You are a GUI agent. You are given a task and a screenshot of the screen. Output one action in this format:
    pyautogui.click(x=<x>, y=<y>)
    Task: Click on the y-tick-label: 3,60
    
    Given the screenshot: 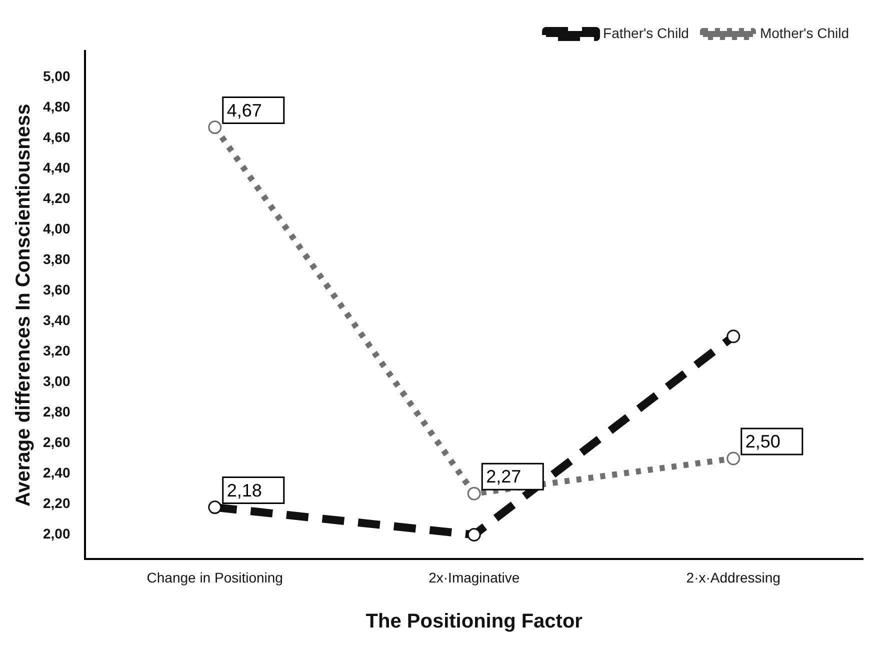 What is the action you would take?
    pyautogui.click(x=56, y=289)
    